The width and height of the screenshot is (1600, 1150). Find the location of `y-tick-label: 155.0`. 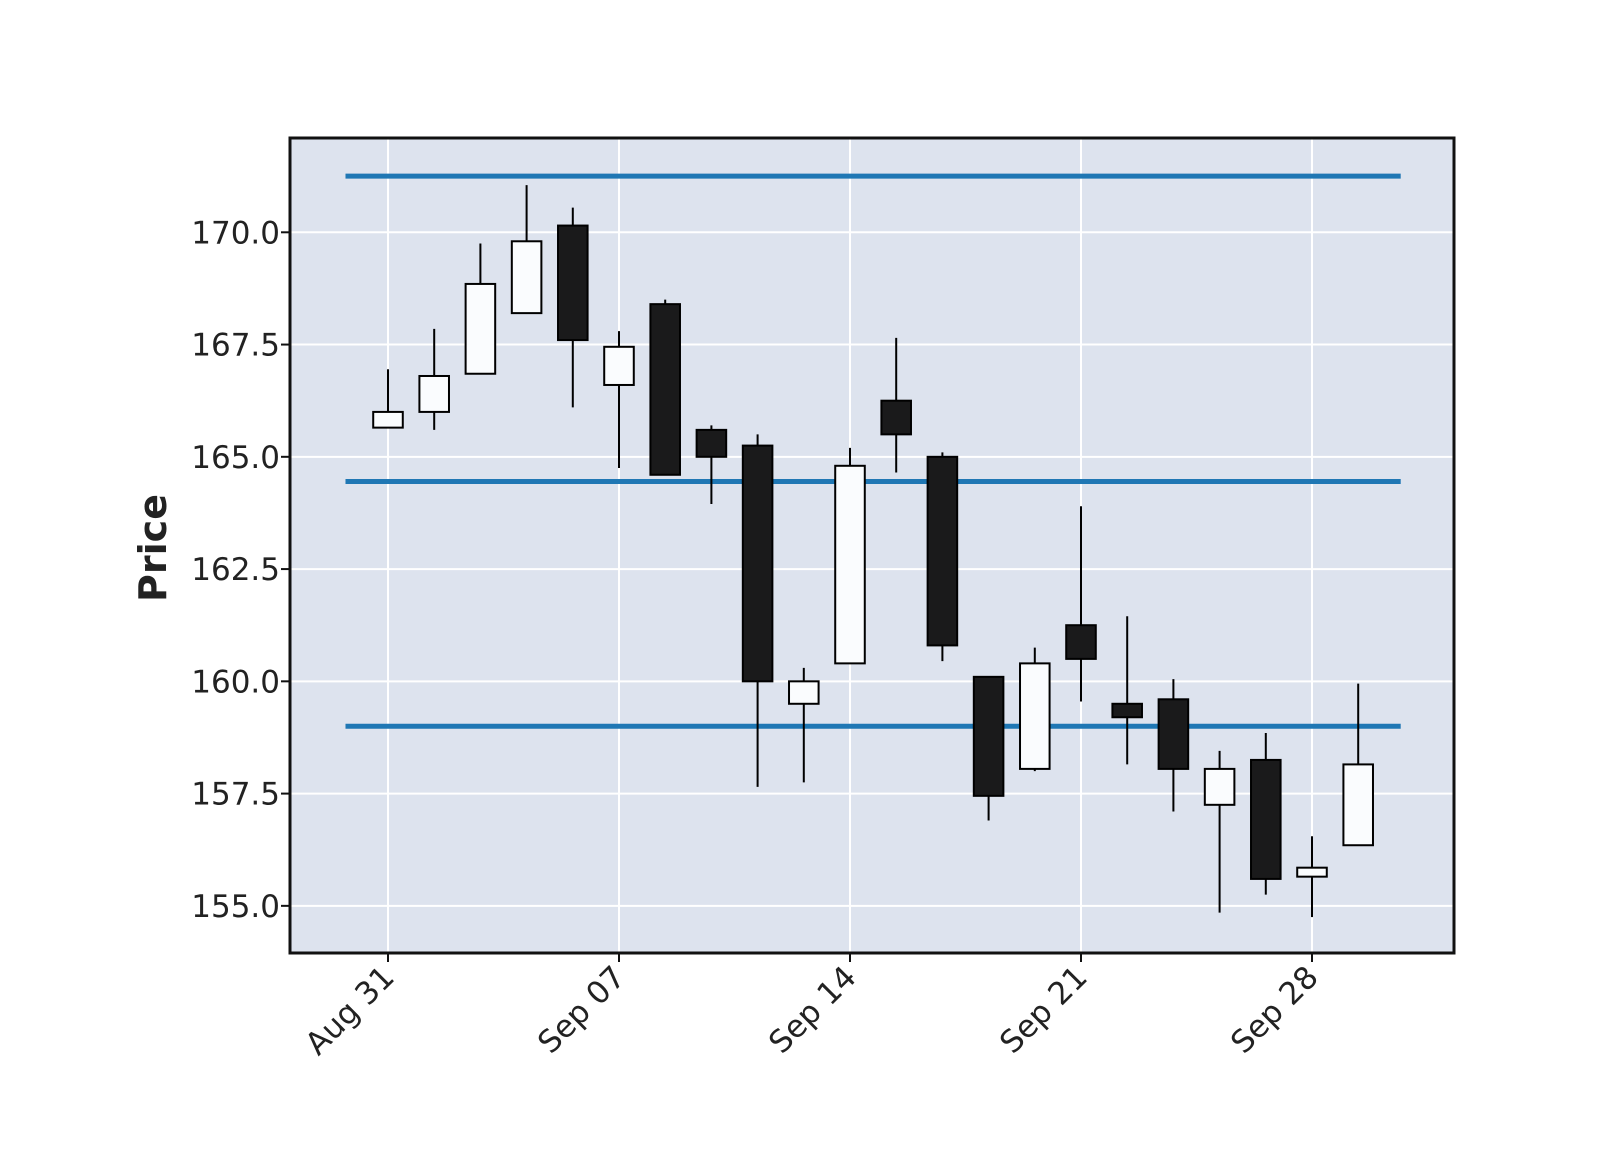

y-tick-label: 155.0 is located at coordinates (235, 907).